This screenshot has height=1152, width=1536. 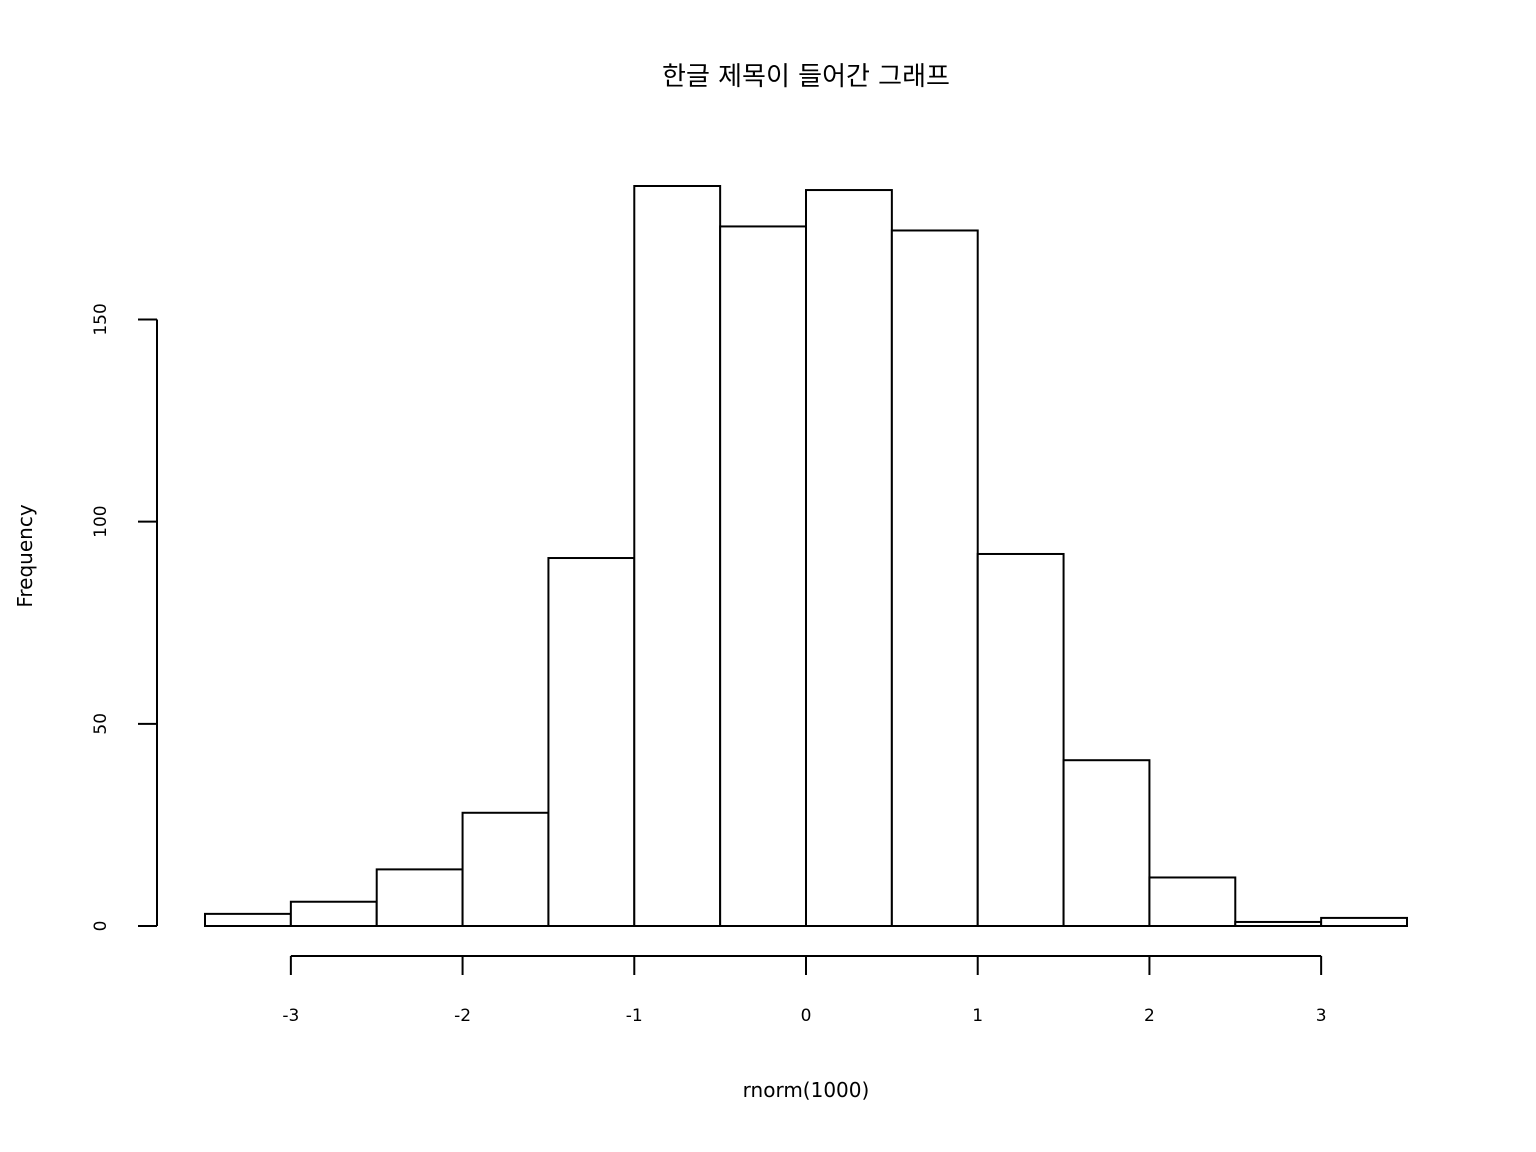 What do you see at coordinates (806, 77) in the screenshot?
I see `chart-title: 한글 제목이 들어간 그래프` at bounding box center [806, 77].